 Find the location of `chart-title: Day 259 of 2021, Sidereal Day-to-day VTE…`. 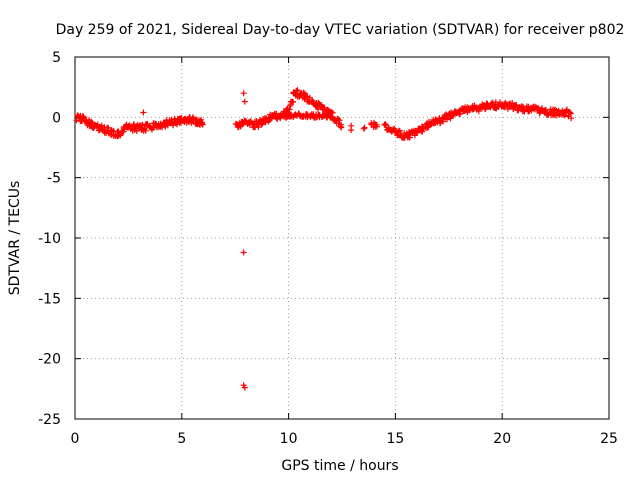

chart-title: Day 259 of 2021, Sidereal Day-to-day VTE… is located at coordinates (340, 30).